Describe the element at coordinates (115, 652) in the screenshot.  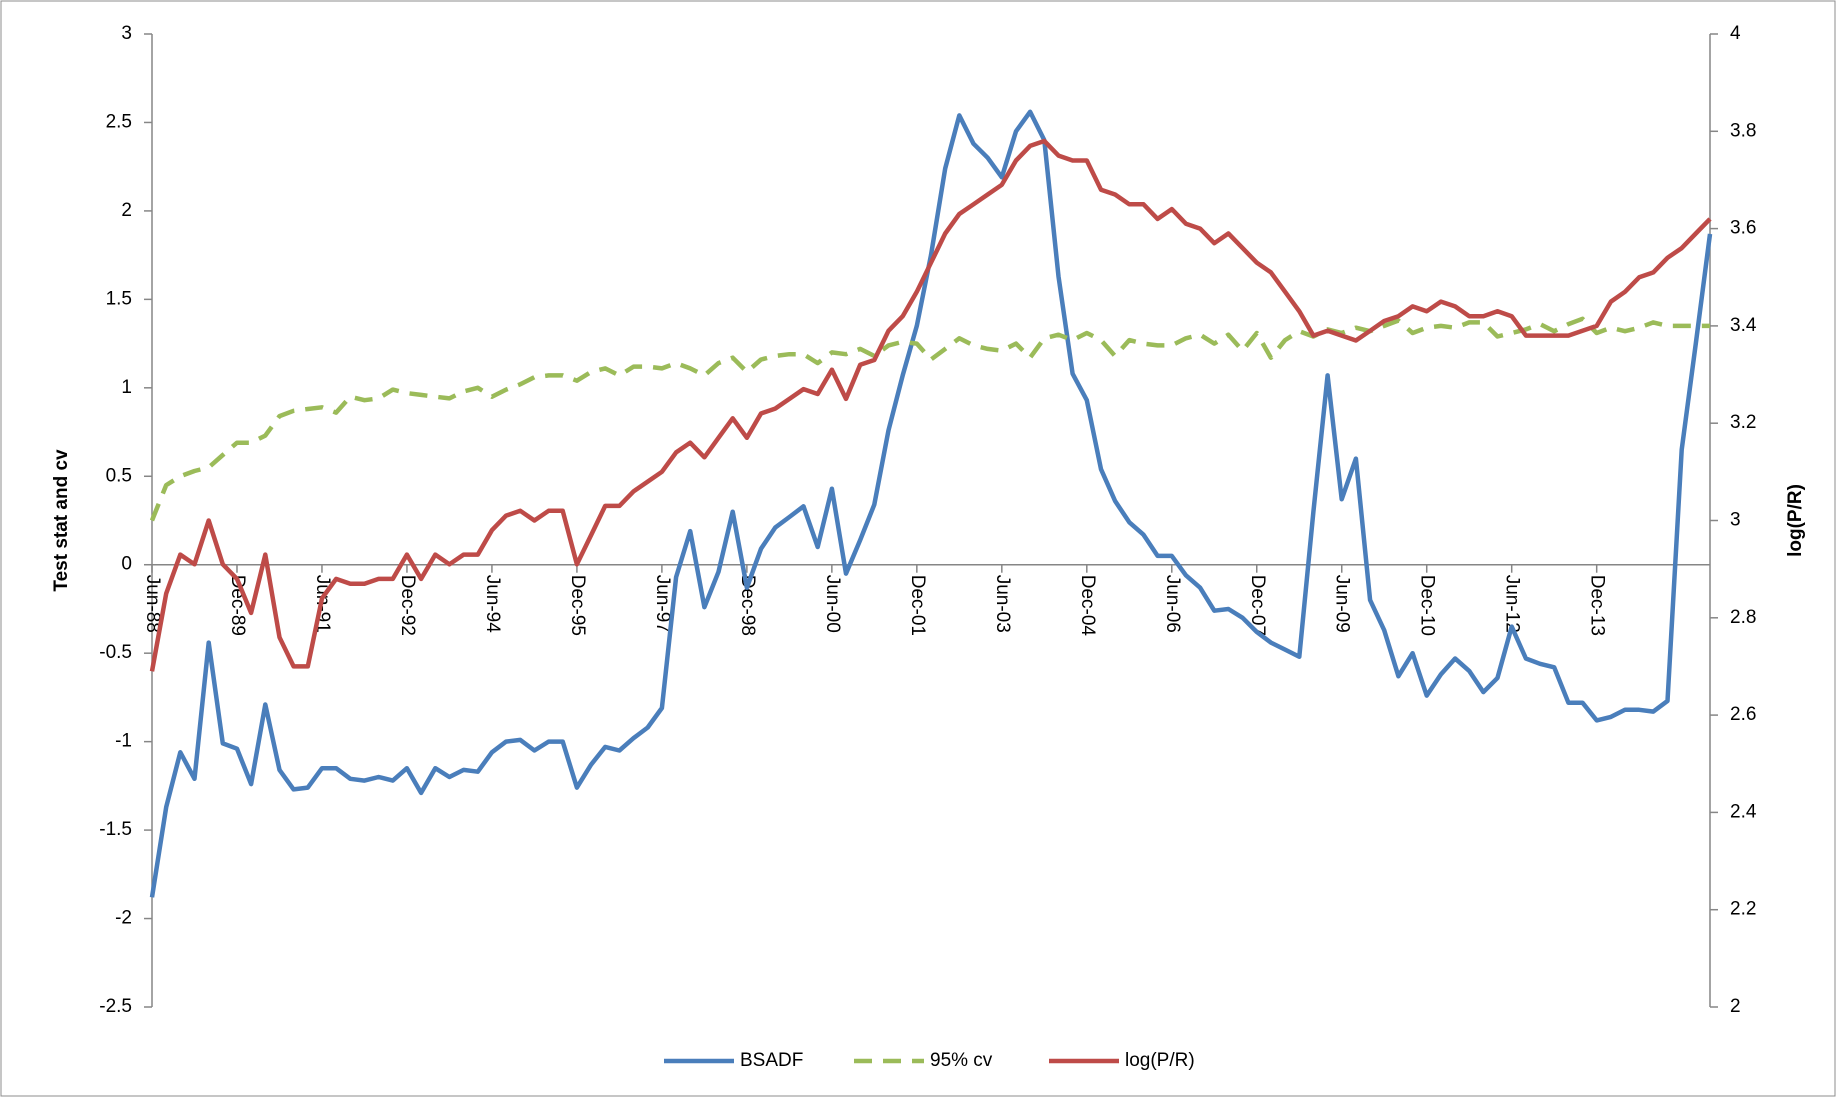
I see `y-tick-label: -0.5` at that location.